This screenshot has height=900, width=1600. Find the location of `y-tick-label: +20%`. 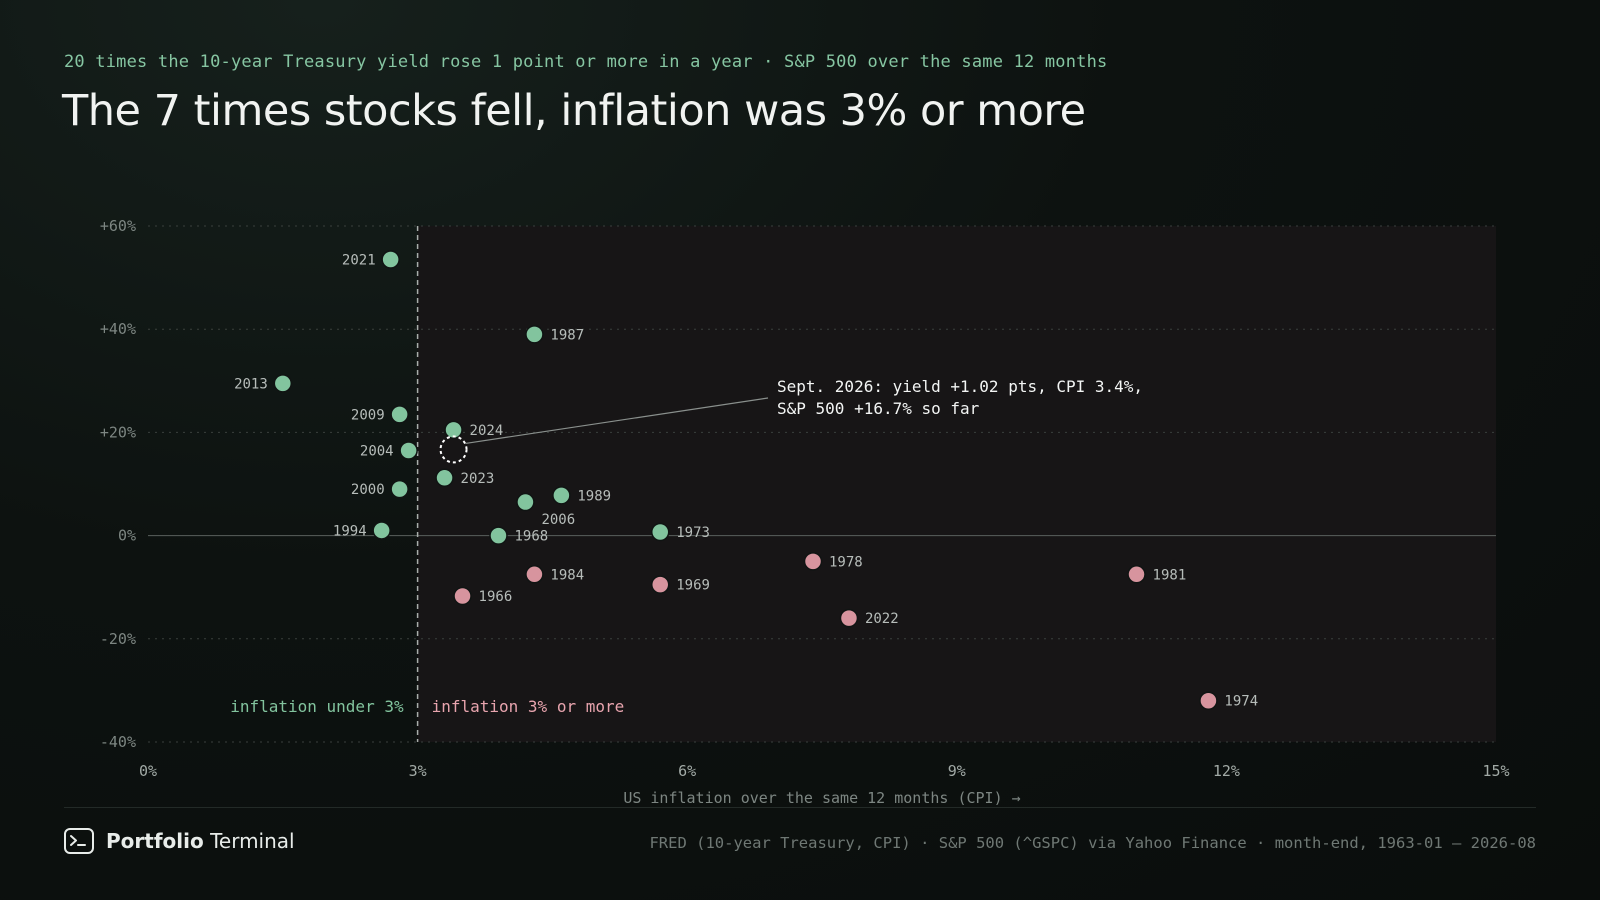

y-tick-label: +20% is located at coordinates (118, 432).